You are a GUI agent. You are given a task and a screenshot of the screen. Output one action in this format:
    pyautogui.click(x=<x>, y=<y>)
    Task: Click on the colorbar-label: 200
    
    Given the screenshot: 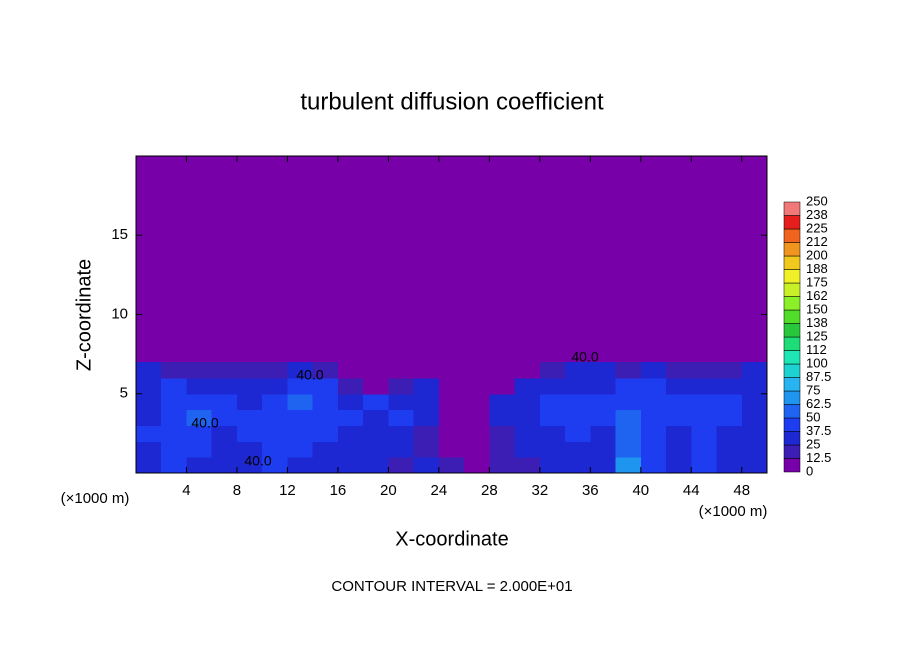 What is the action you would take?
    pyautogui.click(x=817, y=254)
    